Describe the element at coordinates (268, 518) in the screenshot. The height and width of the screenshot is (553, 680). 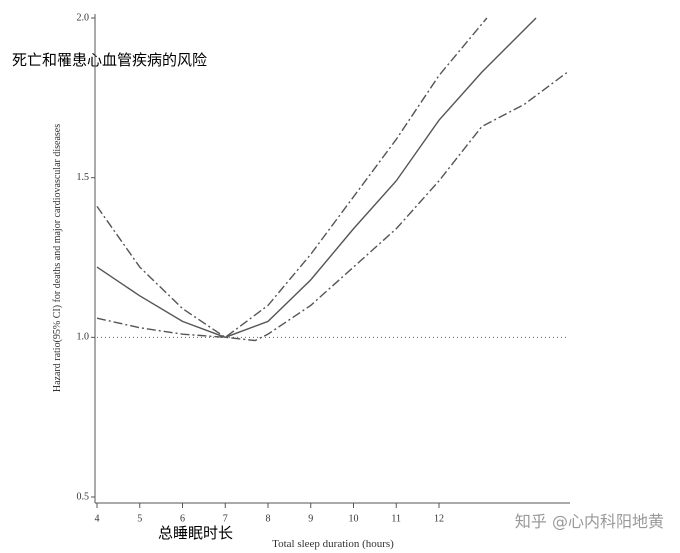
I see `x-tick-label: 8` at that location.